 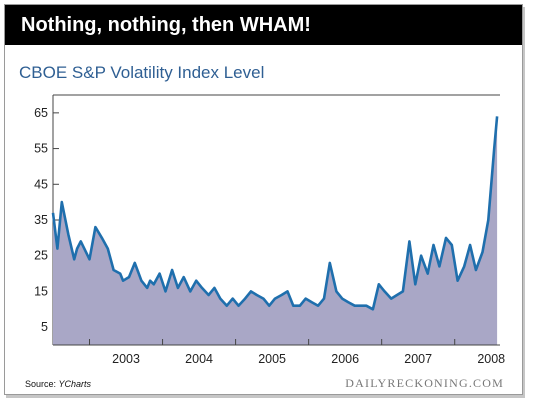 I want to click on y-tick-label-15: 15, so click(x=41, y=291).